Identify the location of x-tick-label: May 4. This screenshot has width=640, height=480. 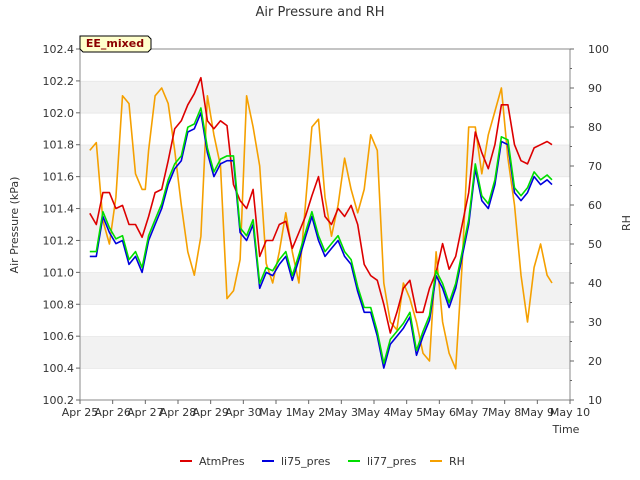
(373, 412).